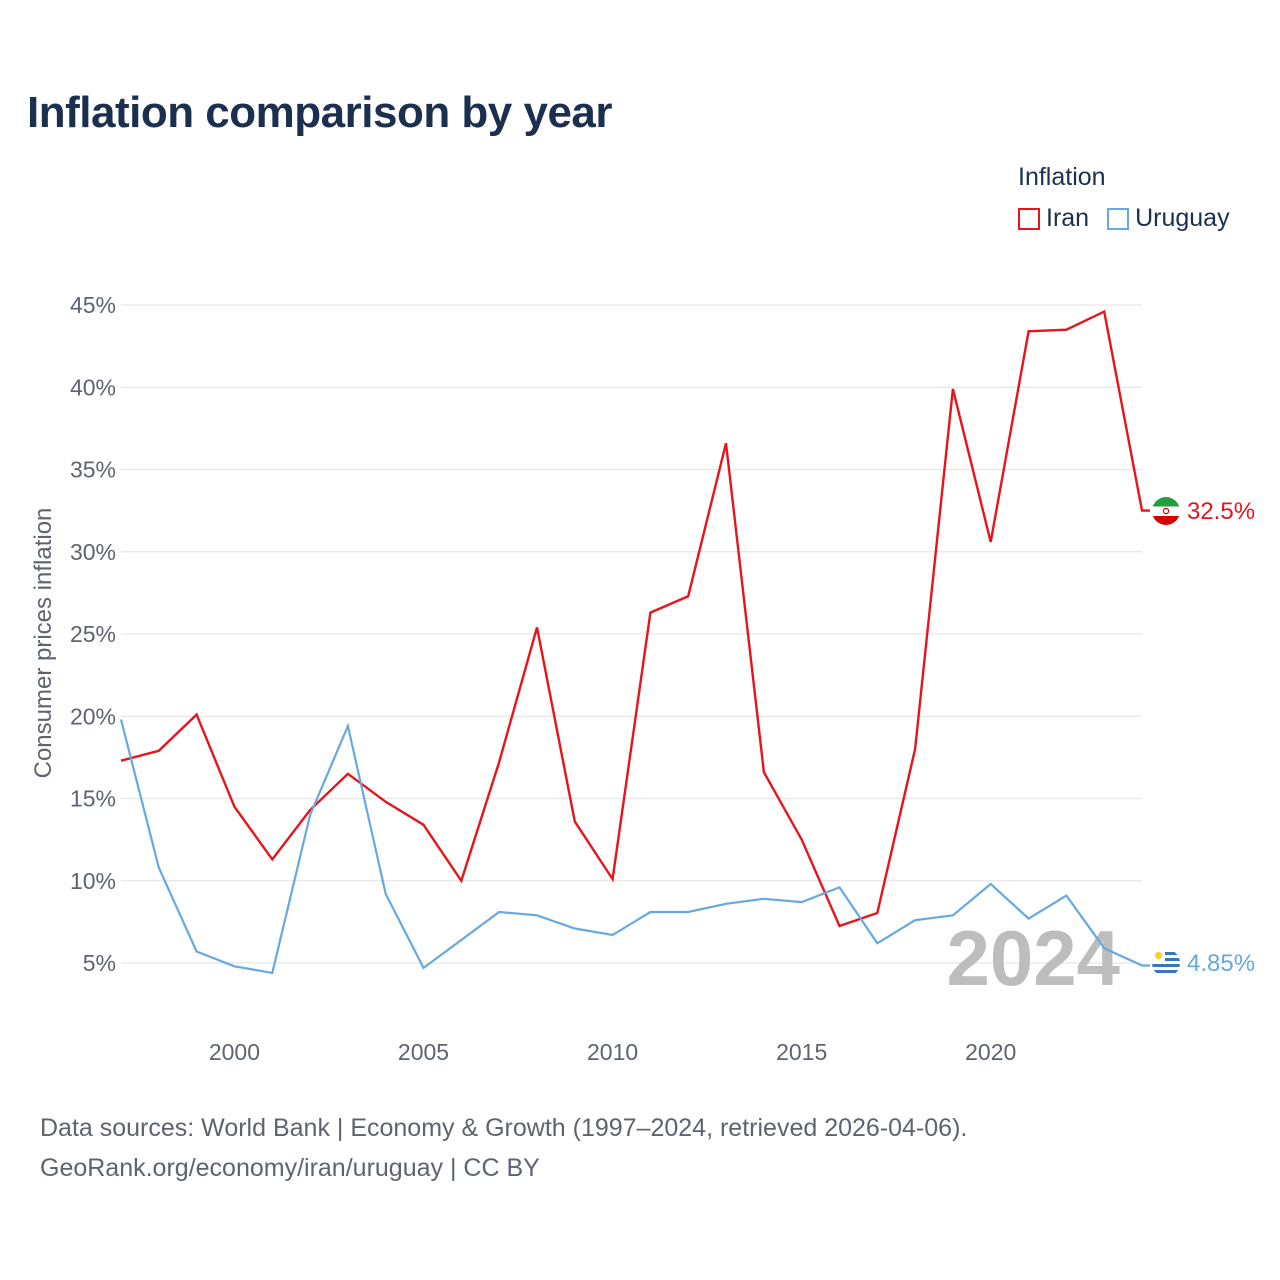  What do you see at coordinates (1221, 511) in the screenshot?
I see `iran-end-label: 32.5%` at bounding box center [1221, 511].